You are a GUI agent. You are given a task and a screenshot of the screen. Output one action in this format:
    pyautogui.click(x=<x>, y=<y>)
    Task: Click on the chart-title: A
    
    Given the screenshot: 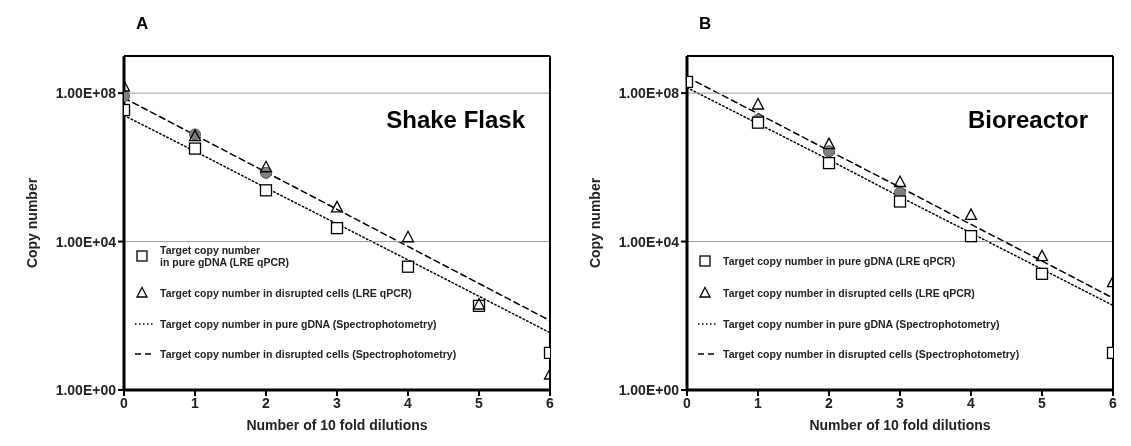 What is the action you would take?
    pyautogui.click(x=143, y=24)
    